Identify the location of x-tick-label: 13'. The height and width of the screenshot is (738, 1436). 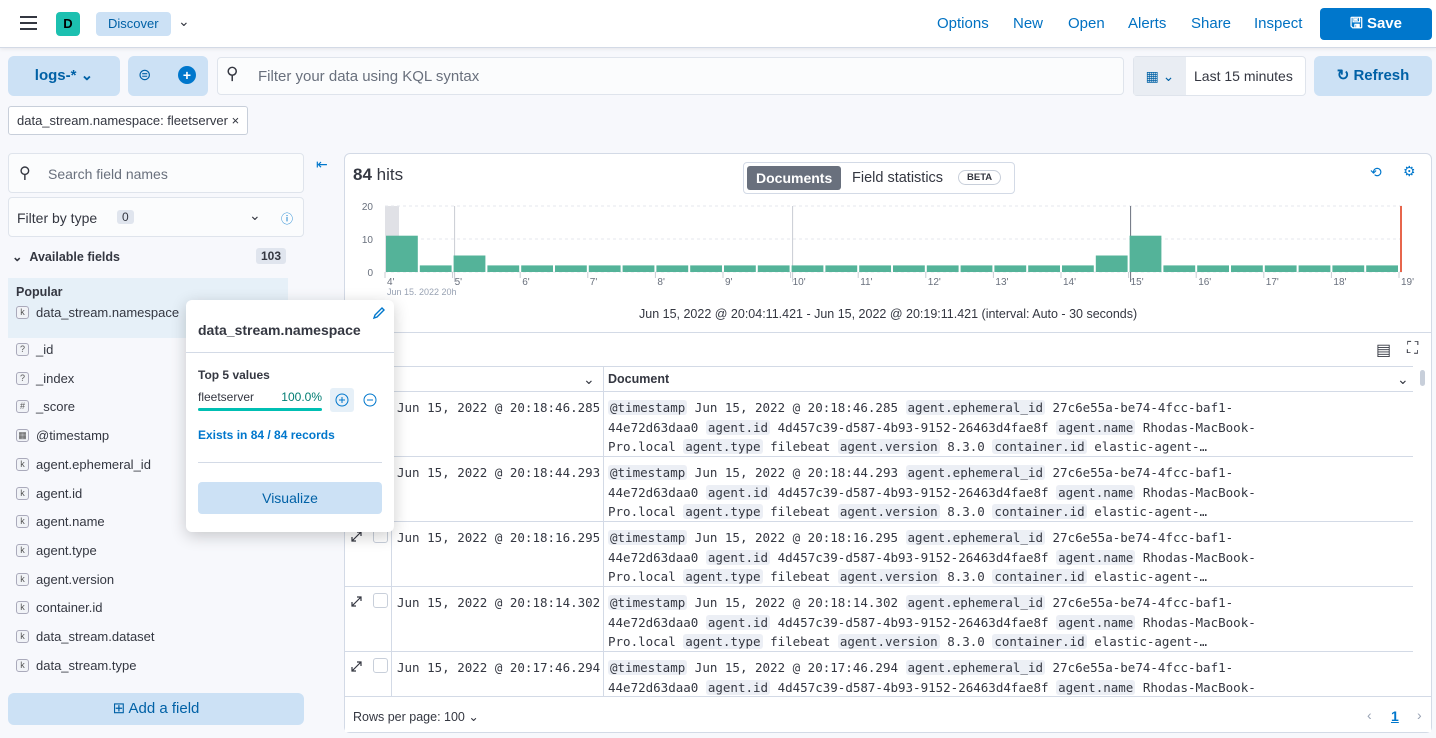
(1001, 282).